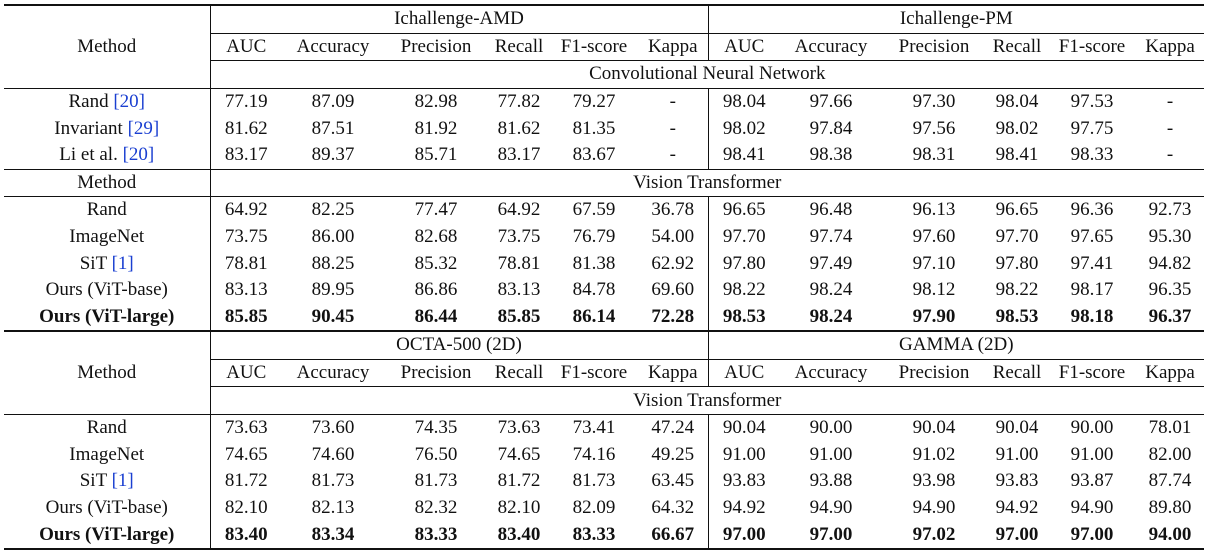 Image resolution: width=1210 pixels, height=550 pixels. I want to click on method-cell: Invariant [29], so click(107, 128).